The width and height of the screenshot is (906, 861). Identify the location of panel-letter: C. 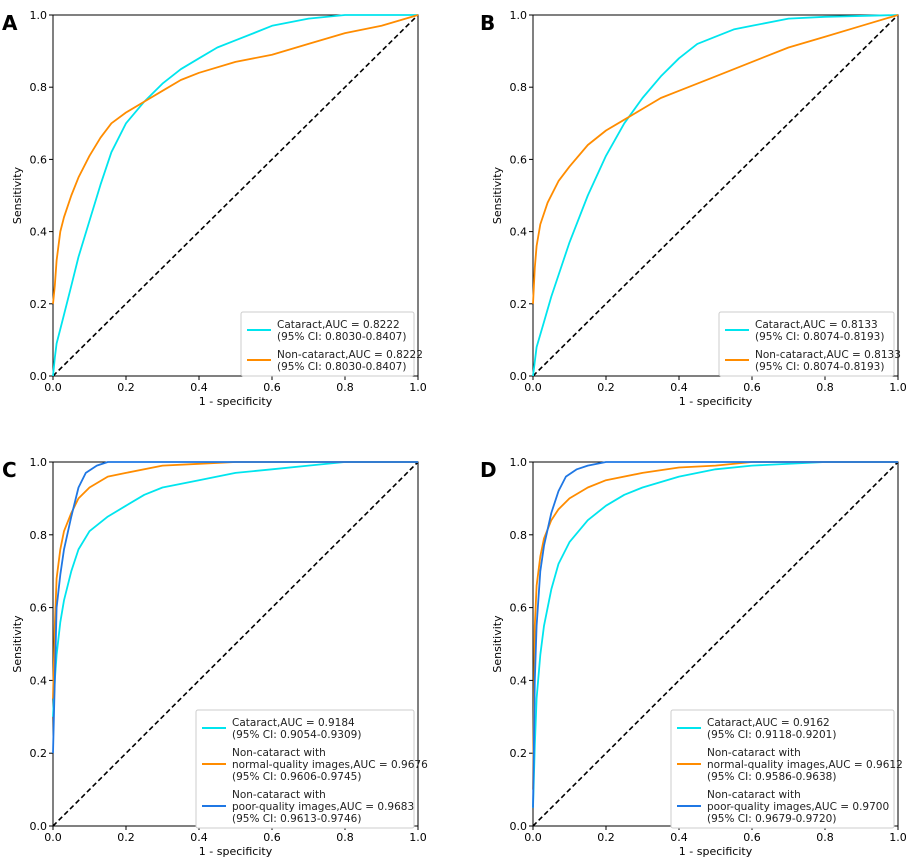
(9, 470).